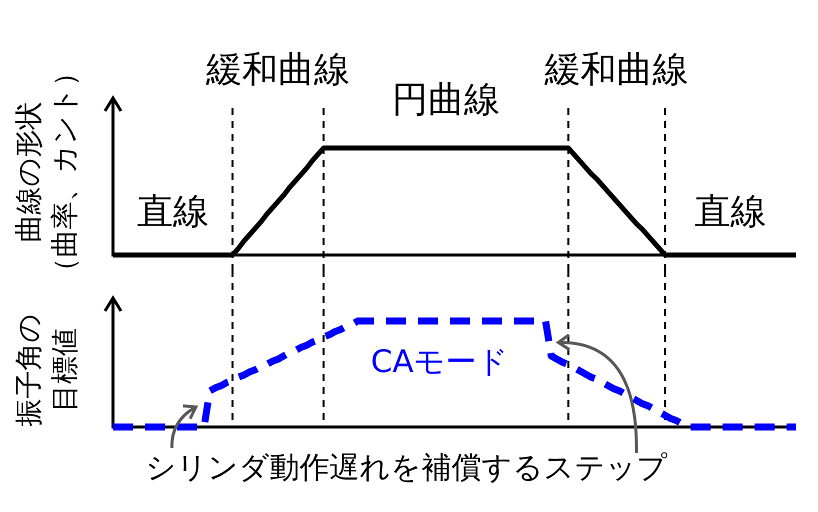 The height and width of the screenshot is (512, 818). I want to click on ylabel: 振子角の目標値, so click(46, 370).